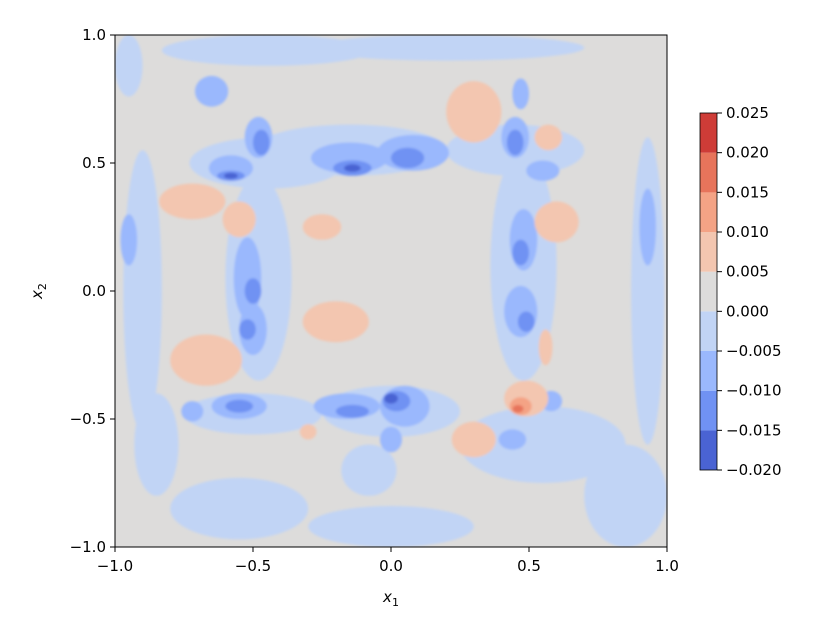  I want to click on x-tick-label: 0.5, so click(529, 566).